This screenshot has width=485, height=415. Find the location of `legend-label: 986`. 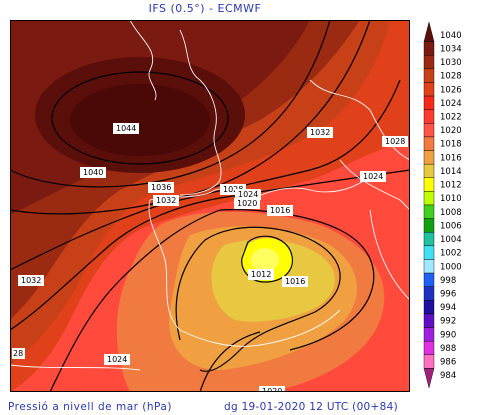

legend-label: 986 is located at coordinates (448, 363).